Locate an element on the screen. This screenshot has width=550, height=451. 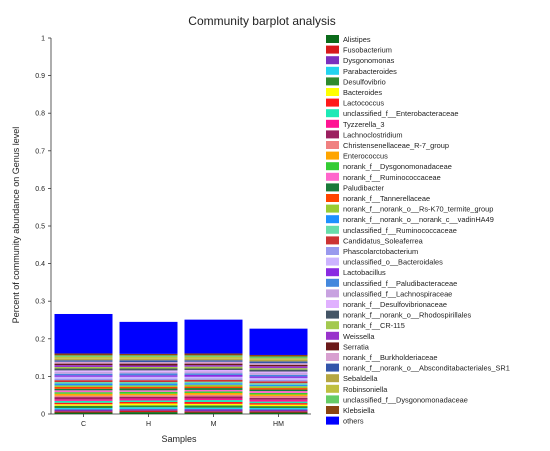
legend-label: norank_f__Tannerellaceae is located at coordinates (386, 198).